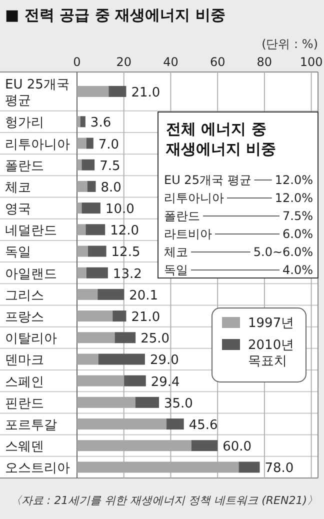 The height and width of the screenshot is (519, 324). What do you see at coordinates (182, 216) in the screenshot?
I see `annotation: 폴란드` at bounding box center [182, 216].